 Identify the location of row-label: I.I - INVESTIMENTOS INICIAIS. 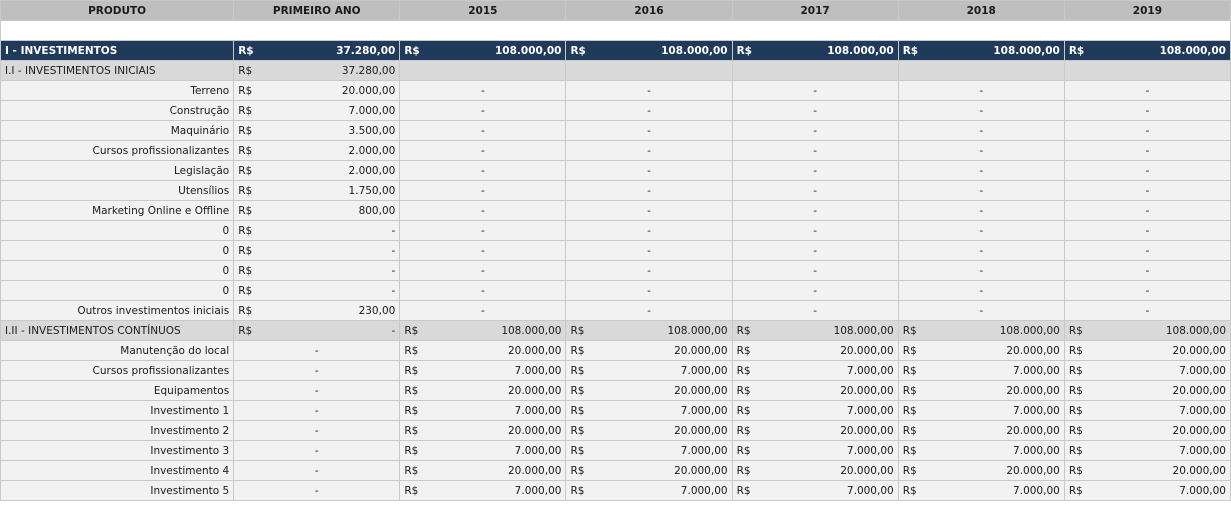
(117, 70).